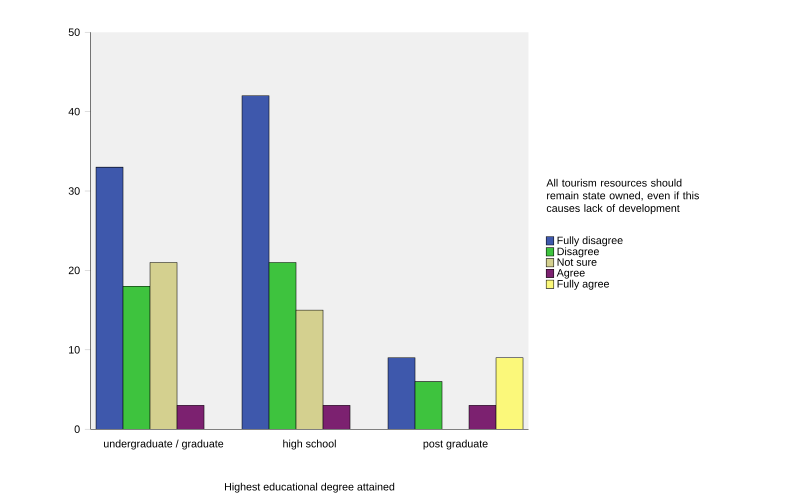  I want to click on legend-label: Fully agree, so click(583, 285).